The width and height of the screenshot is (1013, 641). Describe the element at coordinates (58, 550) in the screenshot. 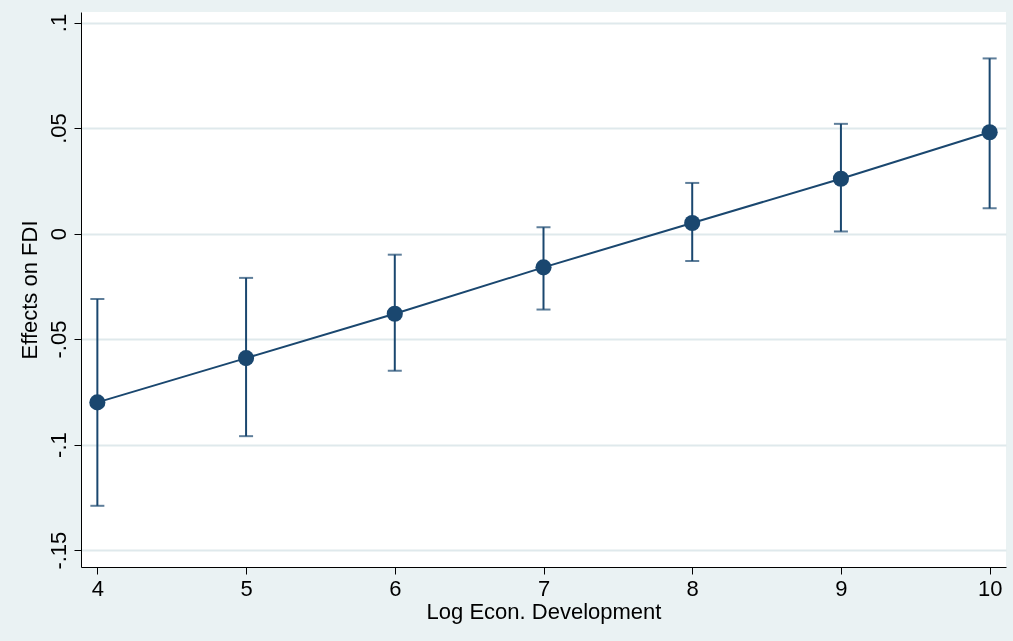

I see `y-tick-label: -.15` at that location.